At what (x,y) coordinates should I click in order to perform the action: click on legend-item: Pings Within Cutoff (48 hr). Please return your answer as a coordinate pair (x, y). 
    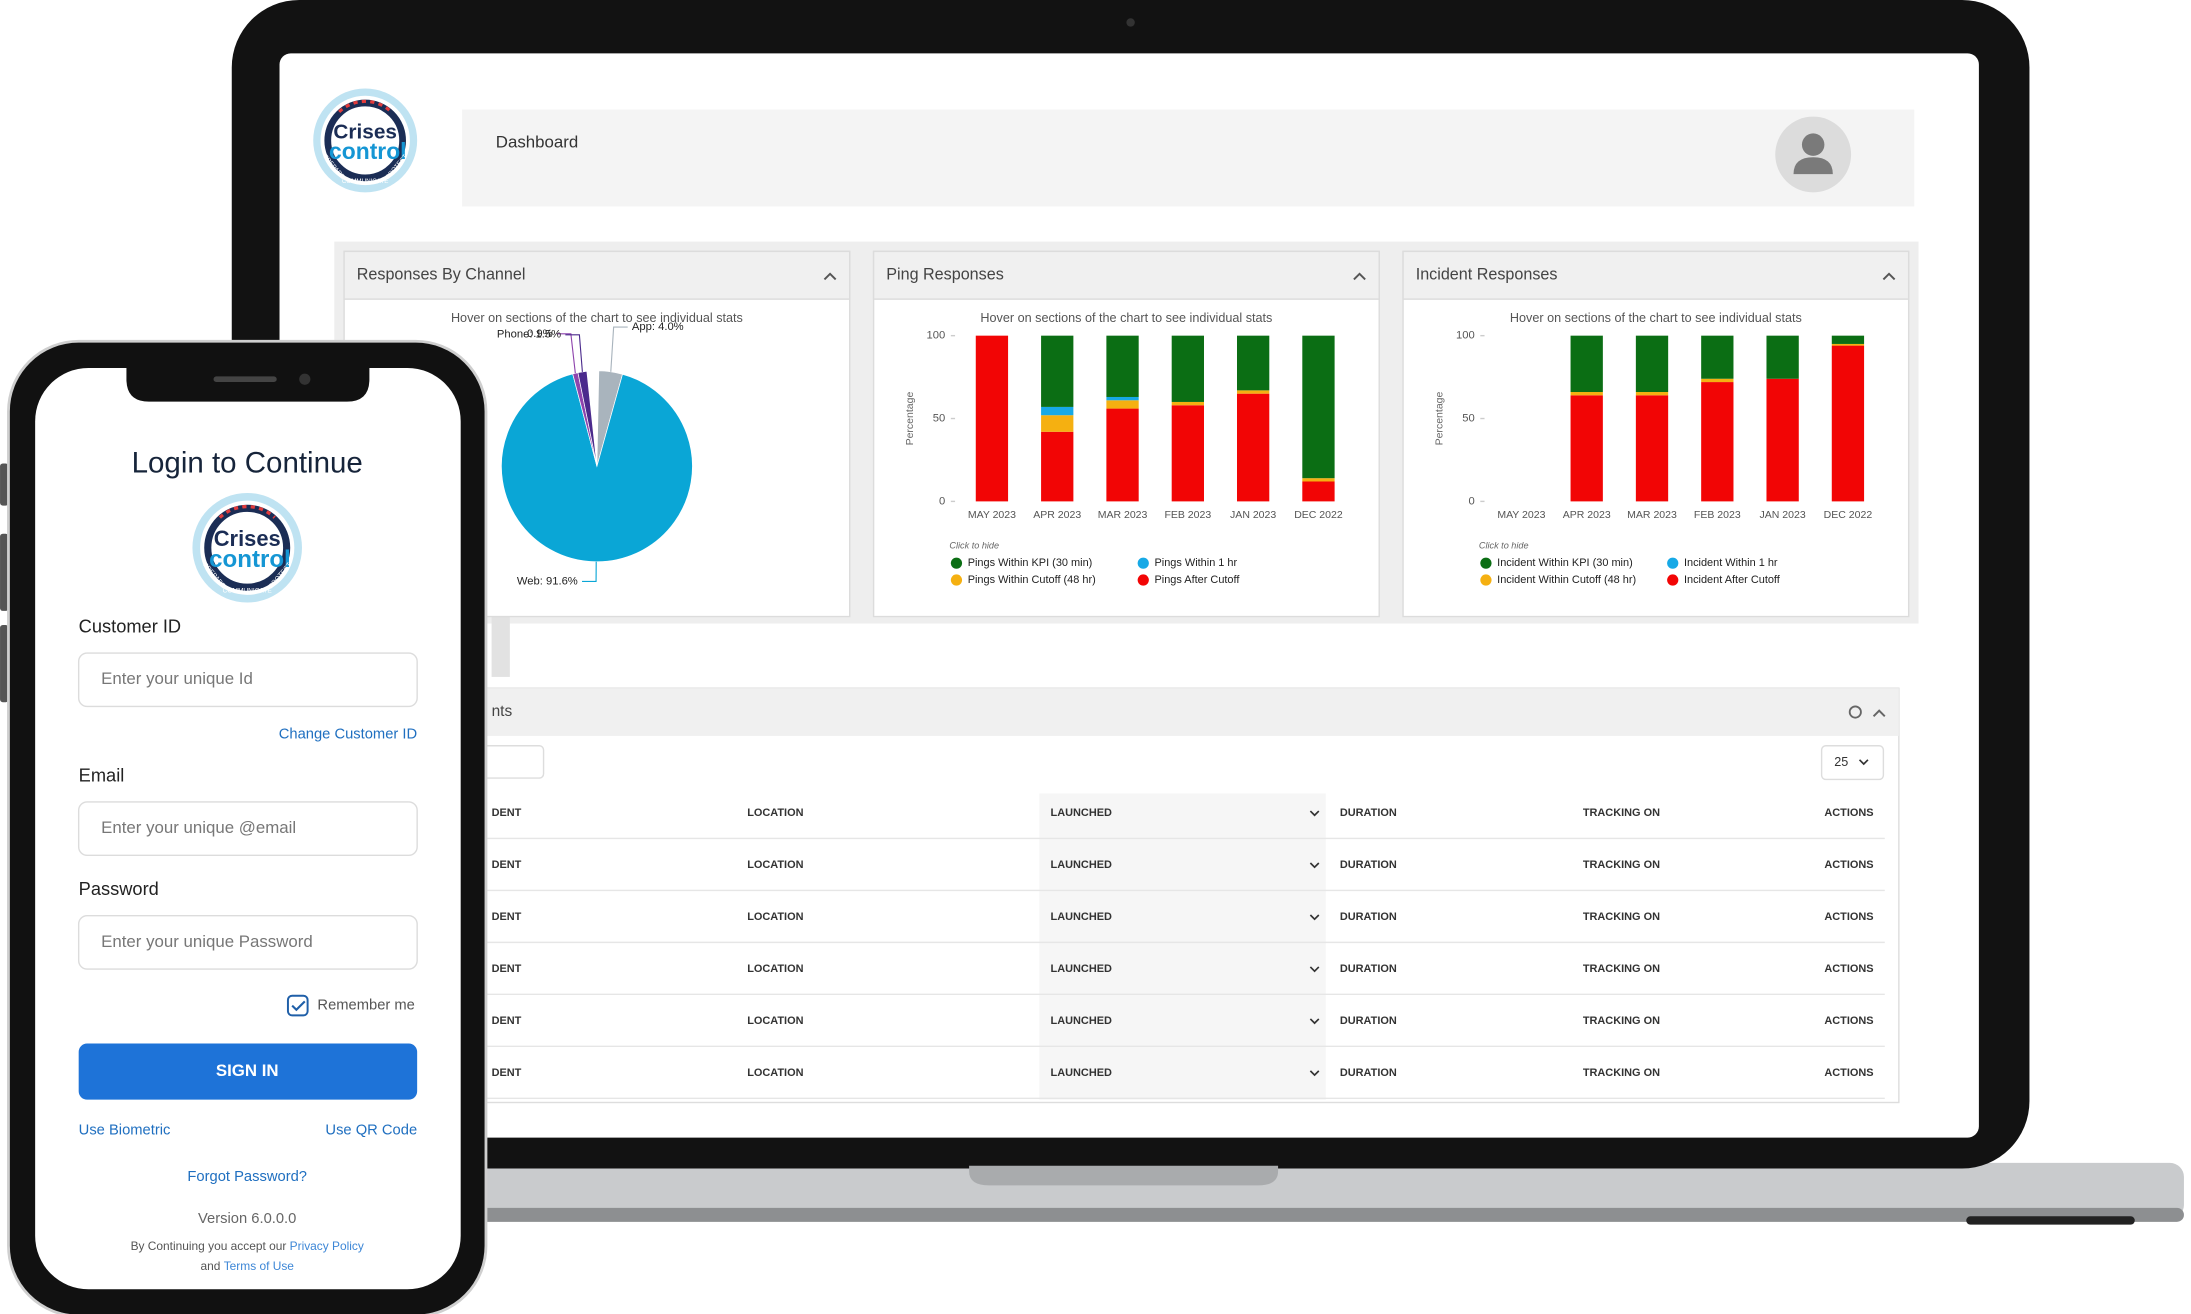
    Looking at the image, I should click on (1023, 580).